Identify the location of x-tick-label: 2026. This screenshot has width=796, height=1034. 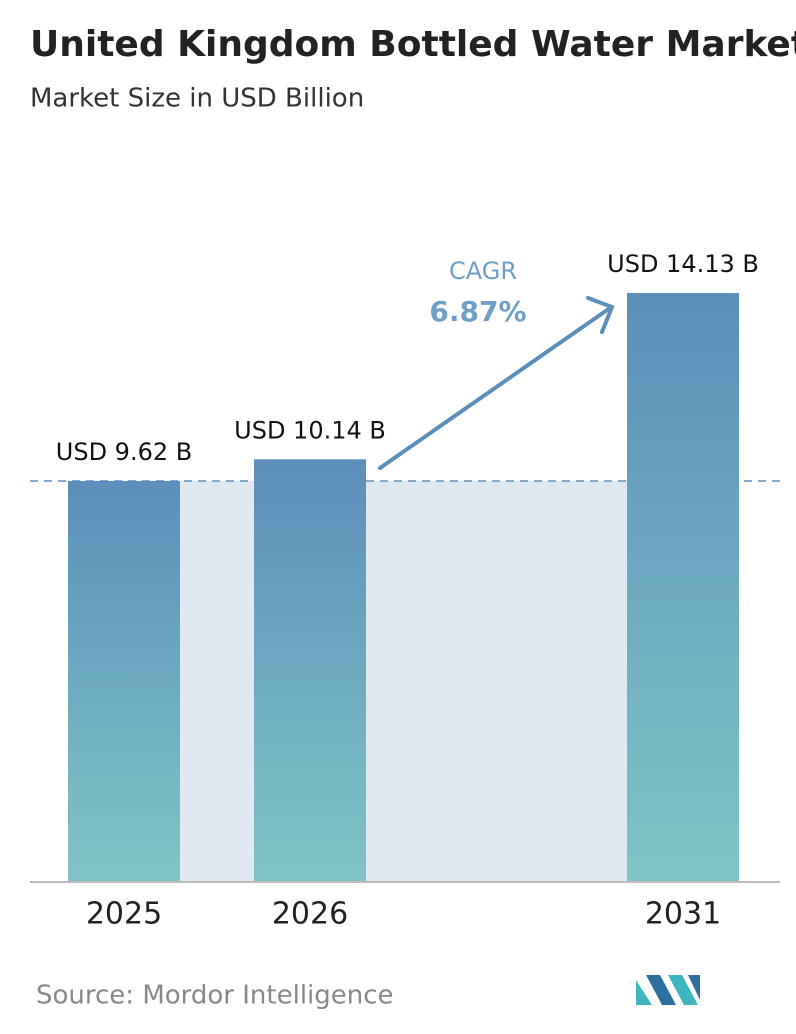
(310, 914).